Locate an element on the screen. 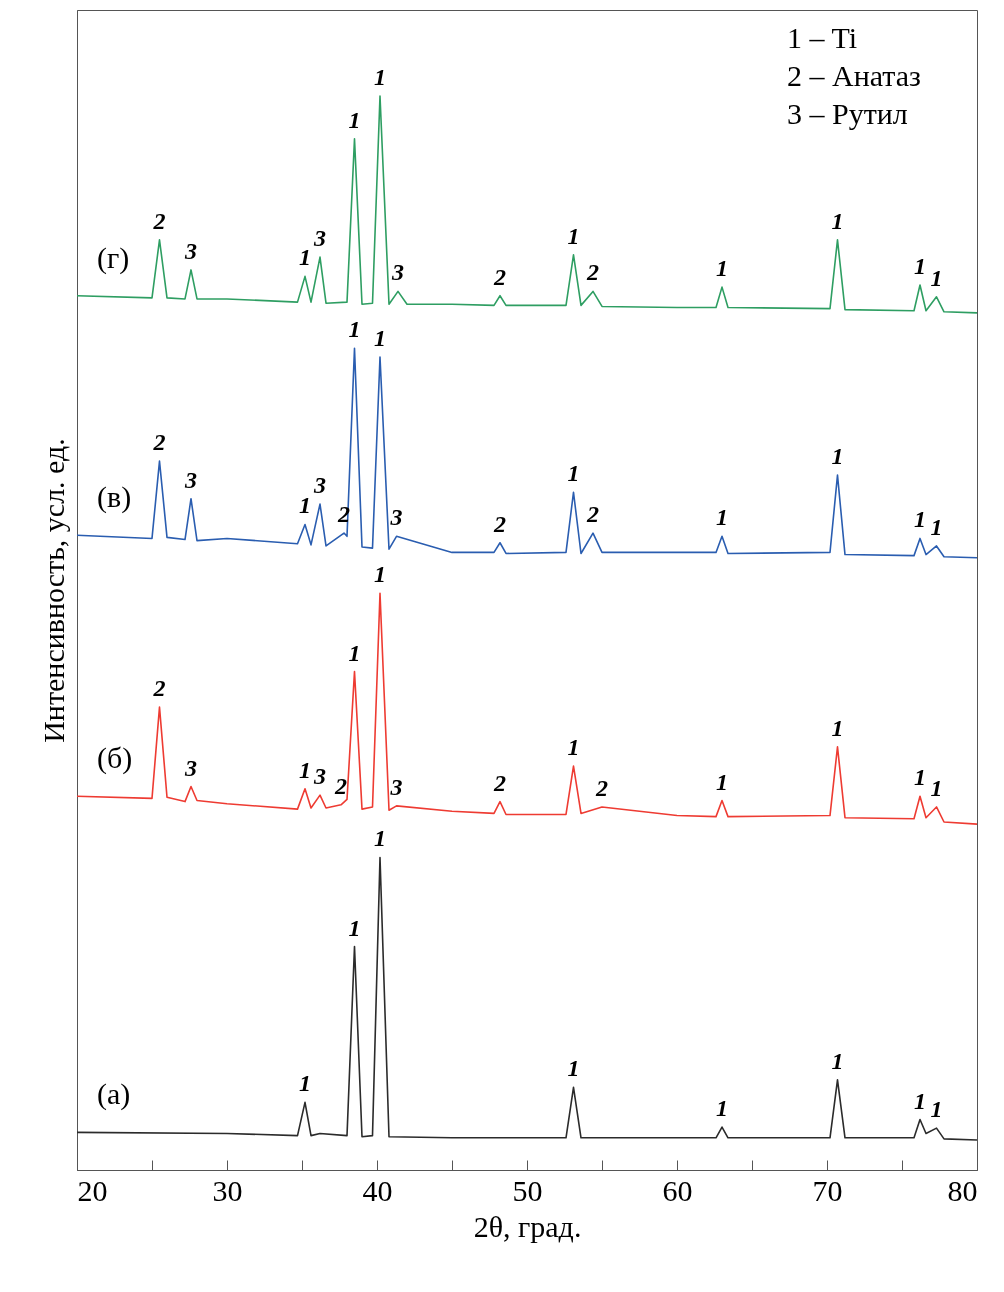 The width and height of the screenshot is (1004, 1292). series-label: (а) is located at coordinates (114, 1094).